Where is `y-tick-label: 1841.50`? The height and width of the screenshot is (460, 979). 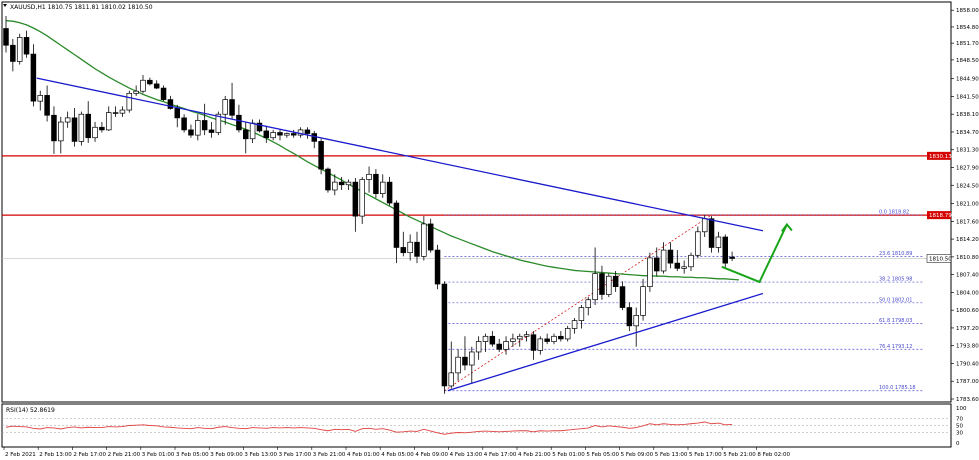 y-tick-label: 1841.50 is located at coordinates (967, 97).